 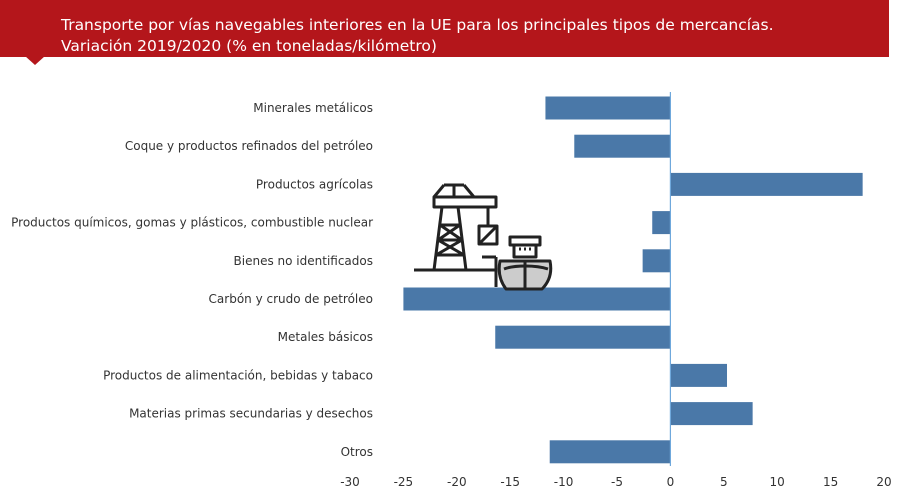 What do you see at coordinates (357, 452) in the screenshot?
I see `category-label: Otros` at bounding box center [357, 452].